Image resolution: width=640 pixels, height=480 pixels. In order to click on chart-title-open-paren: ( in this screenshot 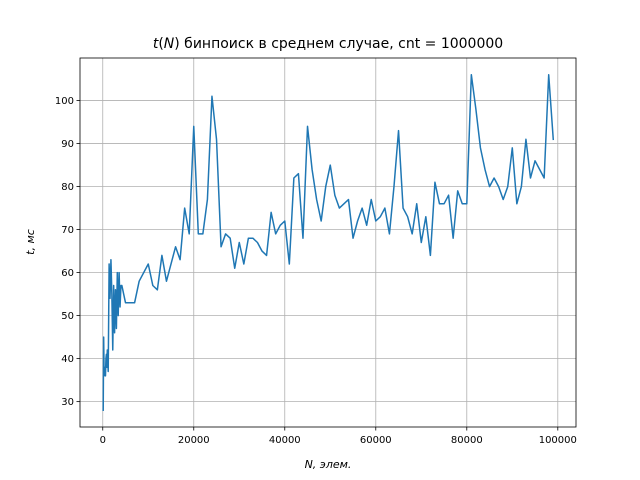, I will do `click(160, 44)`.